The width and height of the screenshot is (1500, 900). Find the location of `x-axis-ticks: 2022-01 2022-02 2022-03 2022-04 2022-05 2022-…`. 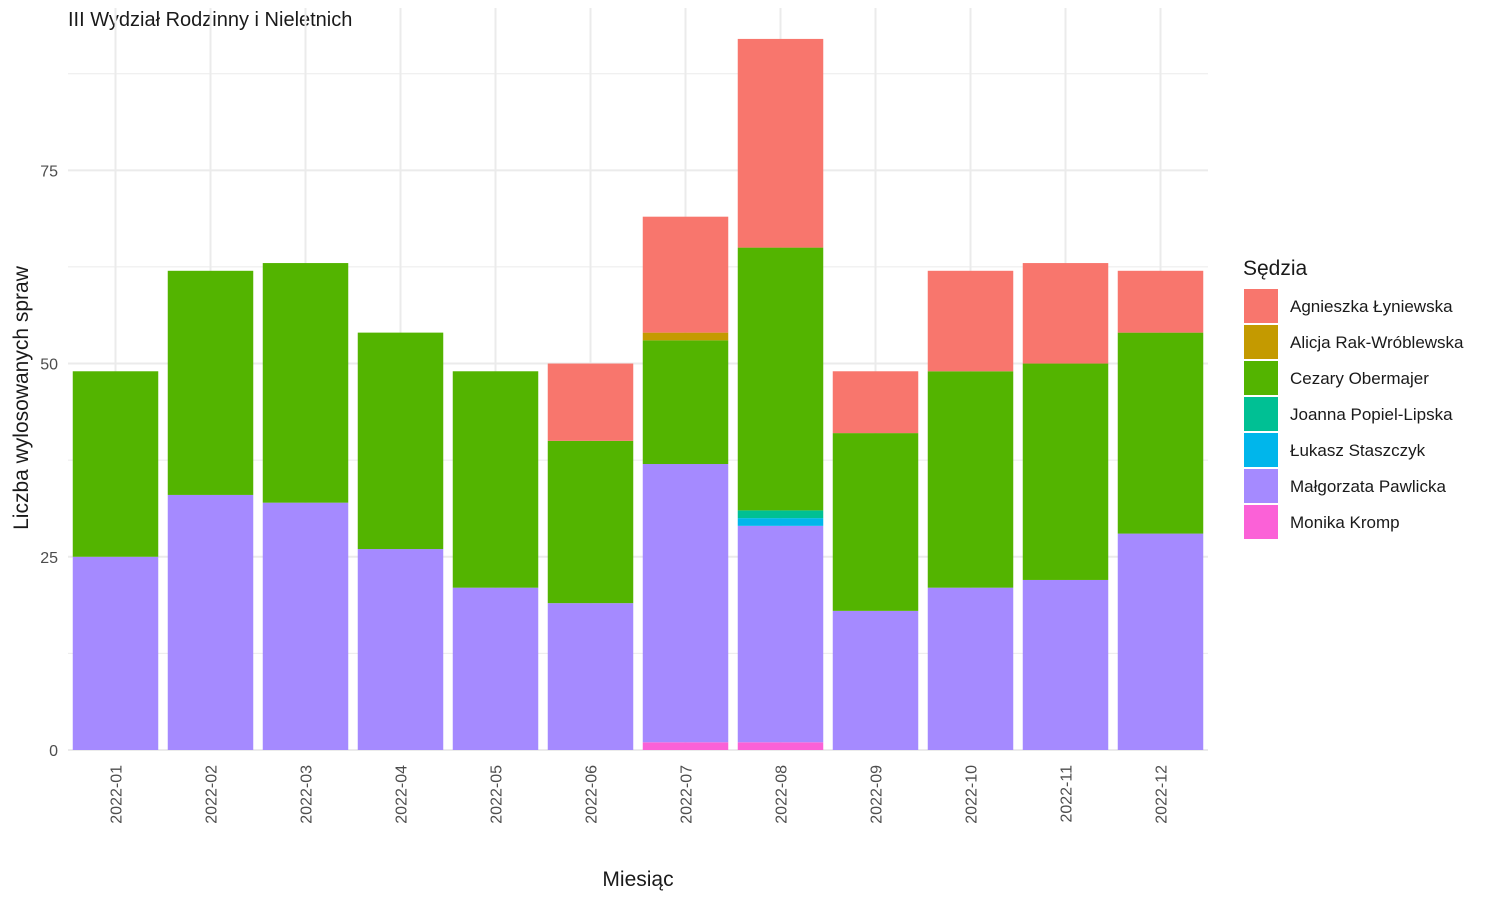

x-axis-ticks: 2022-01 2022-02 2022-03 2022-04 2022-05 2022-… is located at coordinates (640, 794).